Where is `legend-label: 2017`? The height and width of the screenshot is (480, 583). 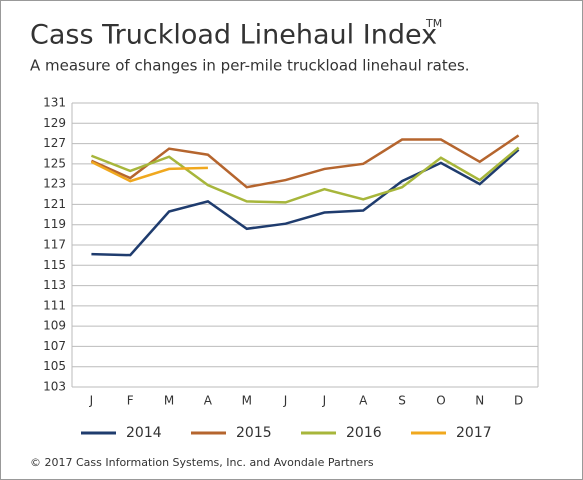
legend-label: 2017 is located at coordinates (474, 433).